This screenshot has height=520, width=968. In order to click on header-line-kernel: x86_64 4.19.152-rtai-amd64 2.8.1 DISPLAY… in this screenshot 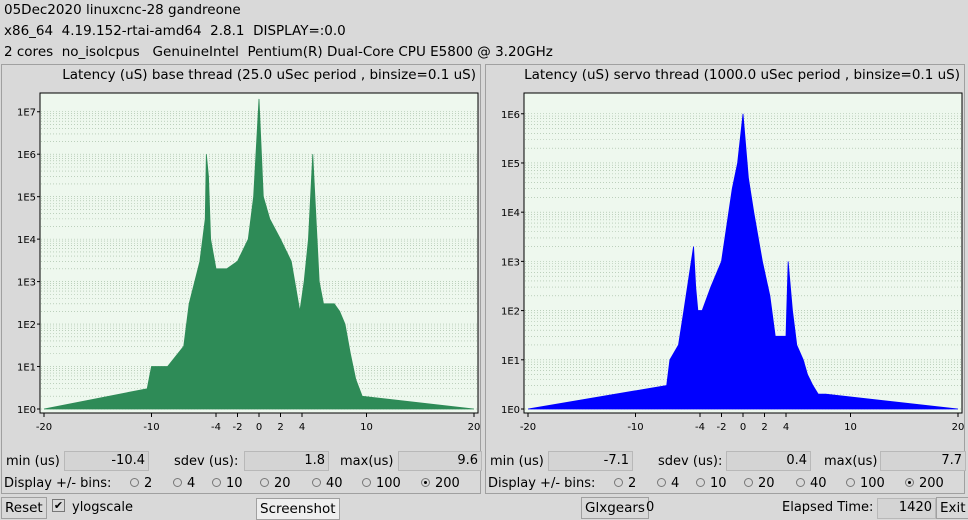, I will do `click(175, 31)`.